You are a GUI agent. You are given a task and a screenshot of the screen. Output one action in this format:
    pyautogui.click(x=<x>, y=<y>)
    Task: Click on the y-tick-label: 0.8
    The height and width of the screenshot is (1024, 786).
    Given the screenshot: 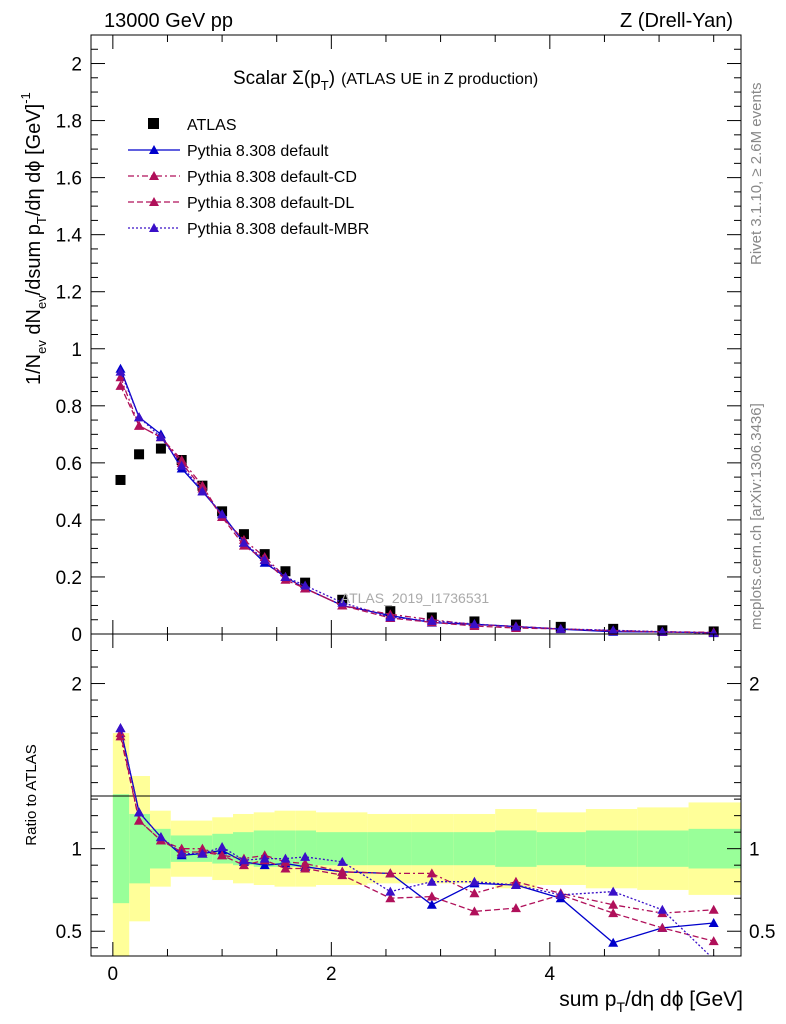 What is the action you would take?
    pyautogui.click(x=69, y=407)
    